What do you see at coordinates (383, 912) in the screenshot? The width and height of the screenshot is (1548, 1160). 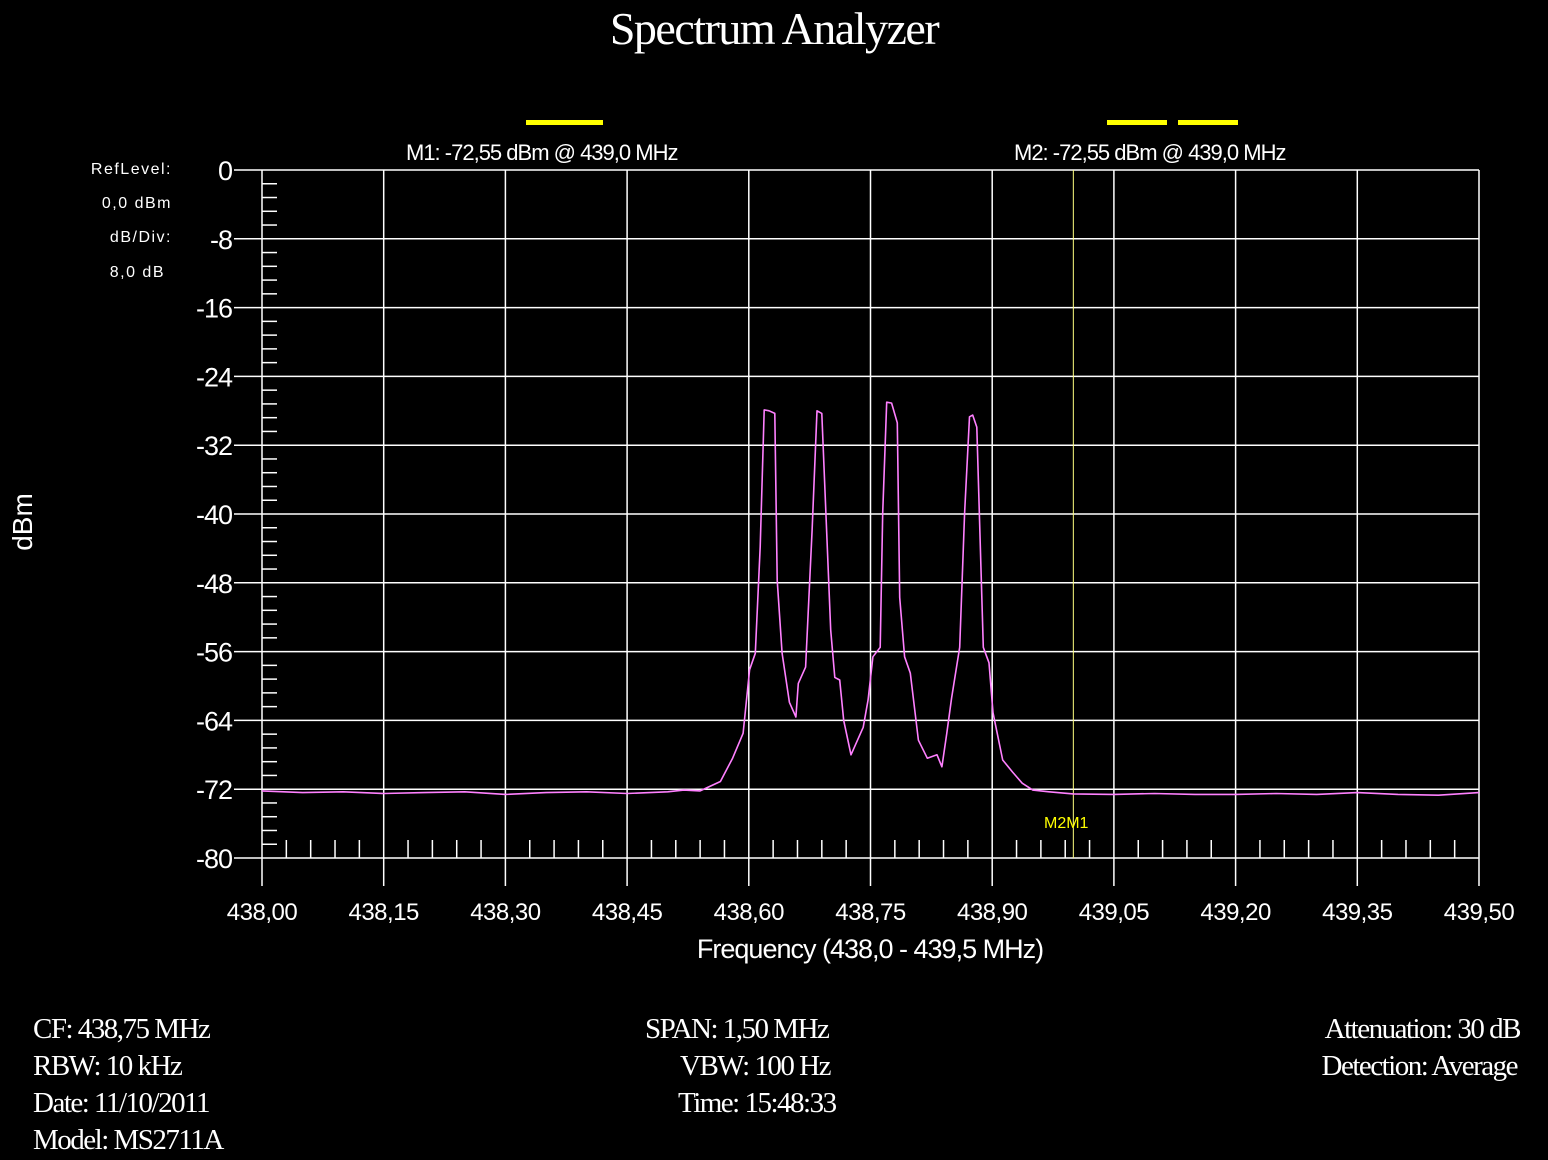 I see `x-tick-label: 438,15` at bounding box center [383, 912].